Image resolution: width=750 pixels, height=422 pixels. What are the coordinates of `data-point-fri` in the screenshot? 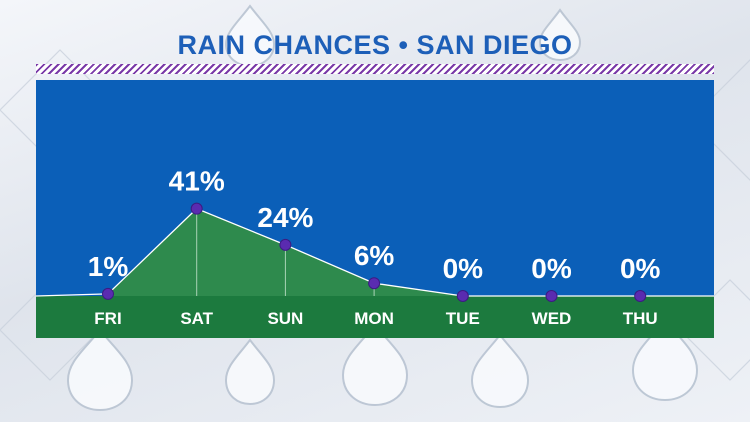 It's located at (108, 293).